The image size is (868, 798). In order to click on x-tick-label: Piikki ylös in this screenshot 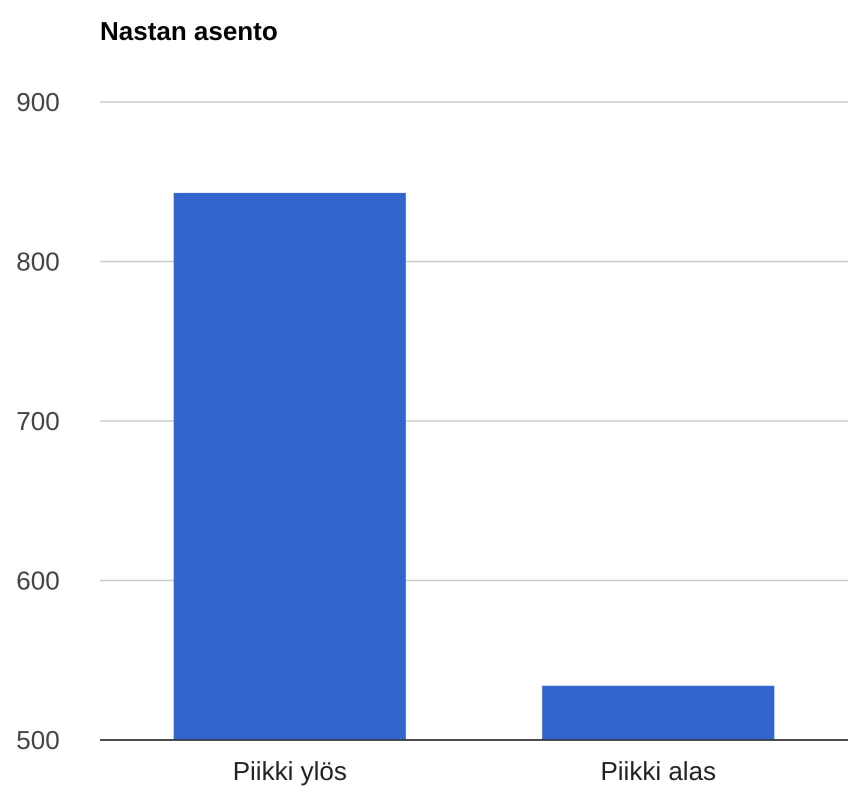, I will do `click(289, 771)`.